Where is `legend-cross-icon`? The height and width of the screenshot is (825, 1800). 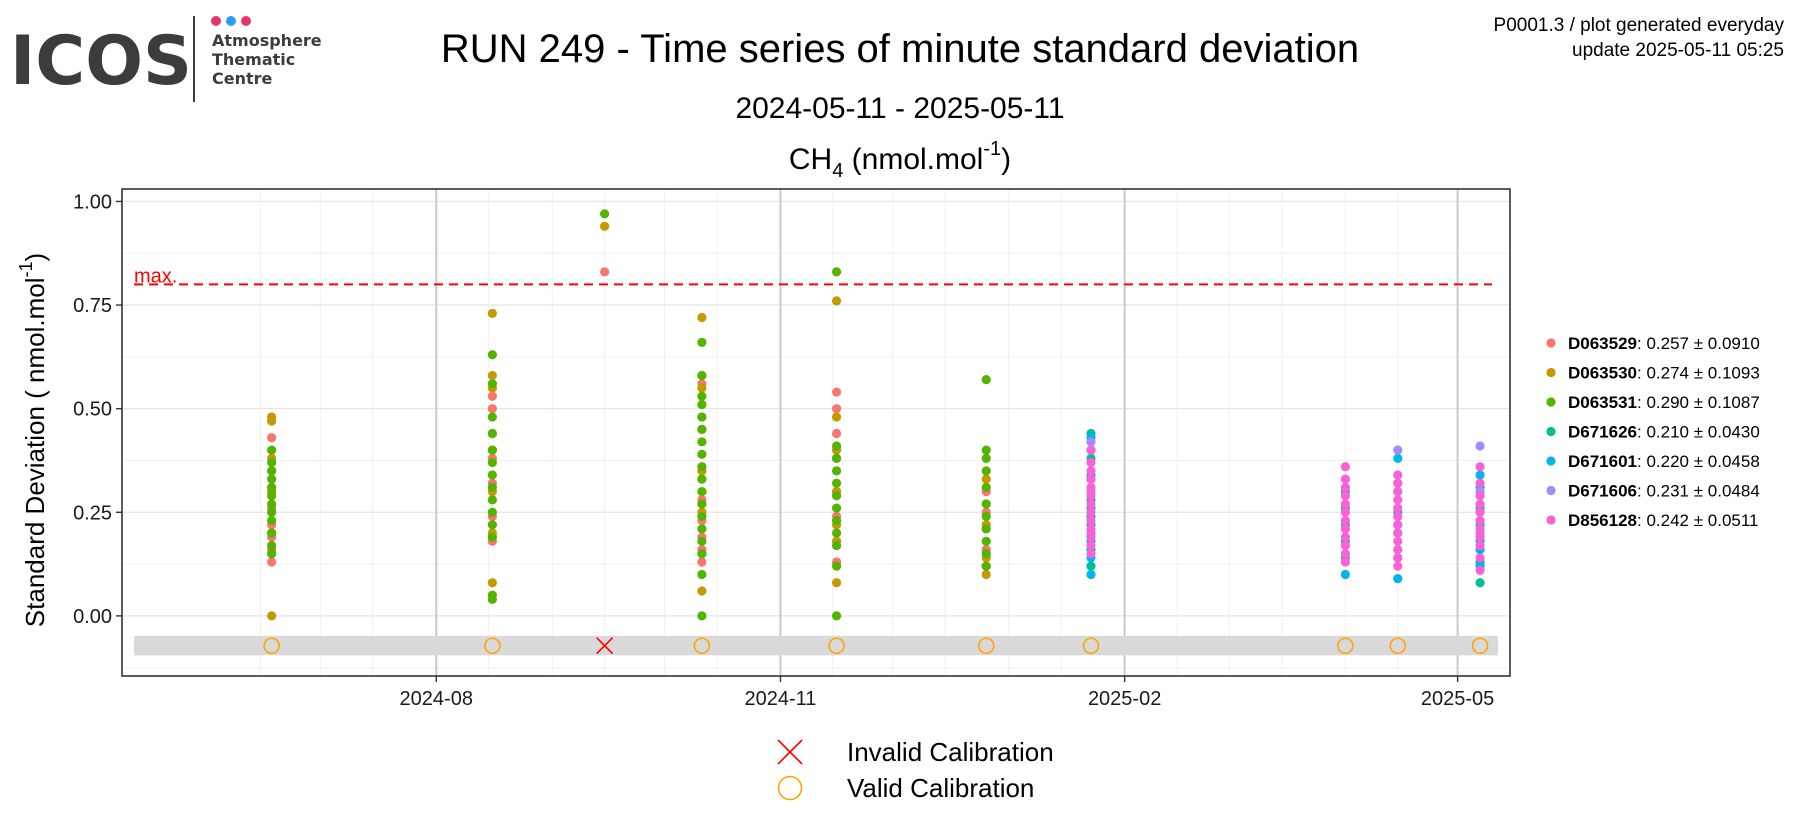
legend-cross-icon is located at coordinates (790, 752).